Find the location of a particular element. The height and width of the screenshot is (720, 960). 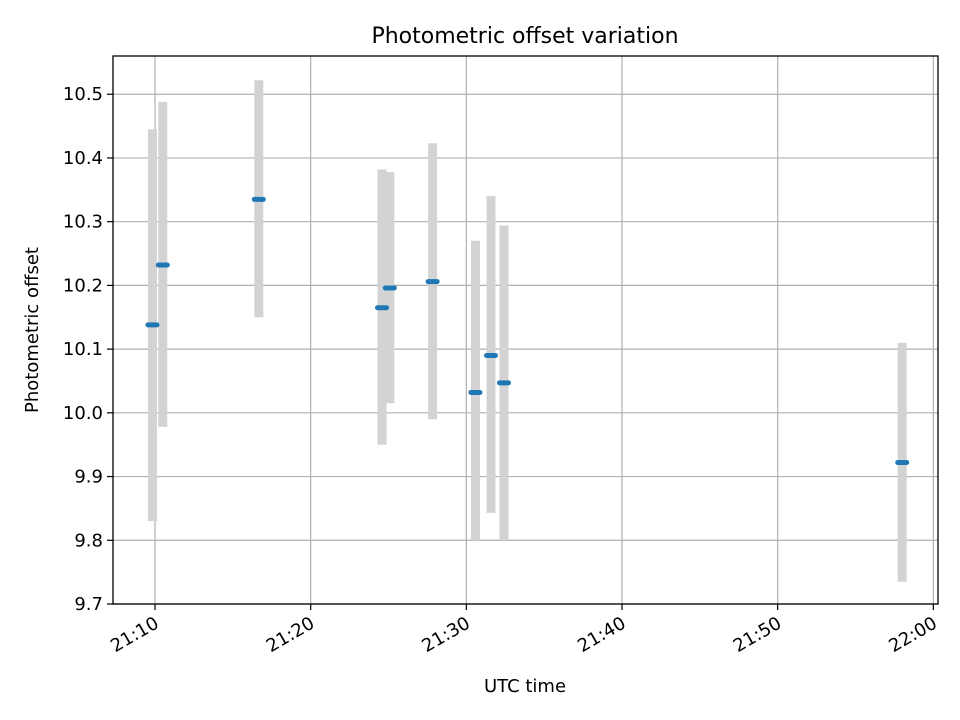

x-tick-label: 21:30 is located at coordinates (445, 635).